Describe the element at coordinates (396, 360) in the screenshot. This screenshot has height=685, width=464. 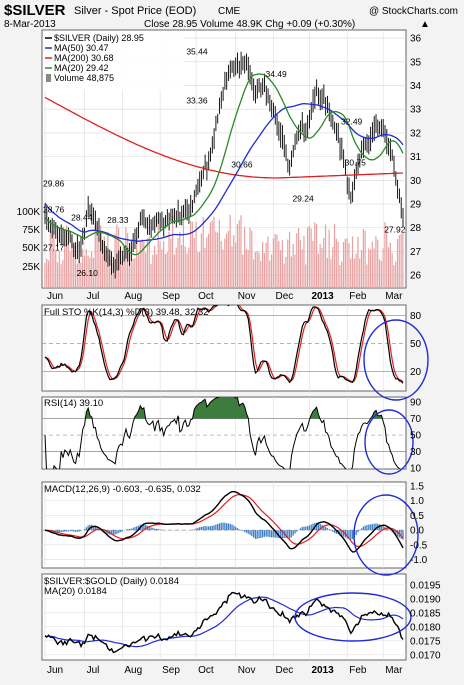
I see `stochastic-highlight-circle` at that location.